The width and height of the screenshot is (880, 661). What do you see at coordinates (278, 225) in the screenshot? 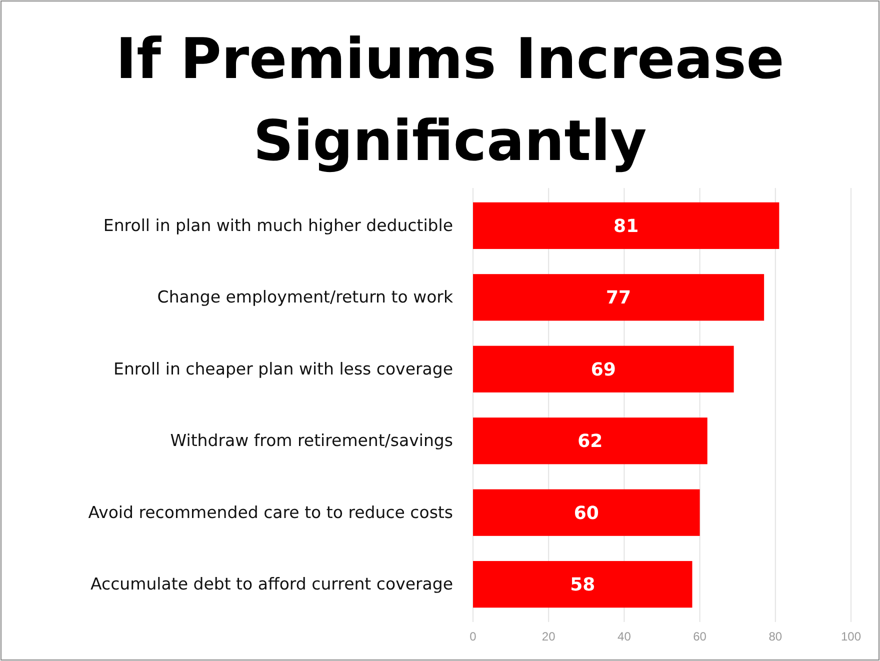
I see `y-tick-label: Enroll in plan with much higher deductible` at bounding box center [278, 225].